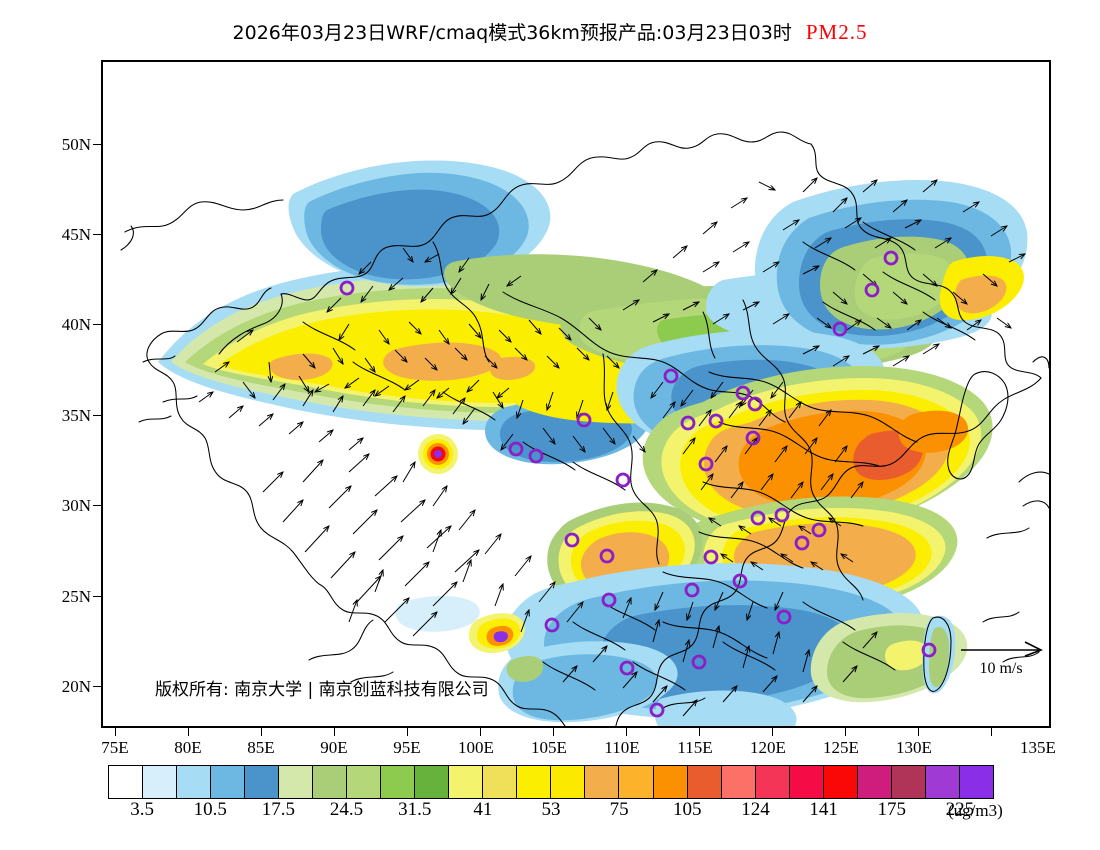 This screenshot has height=850, width=1100. I want to click on colorbar-tick-label: 124, so click(755, 809).